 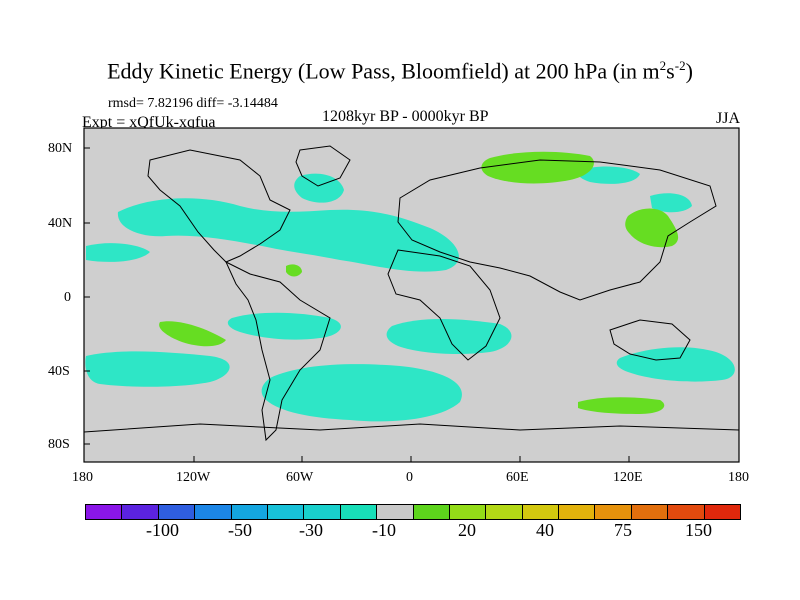 I want to click on colorbar, so click(x=413, y=512).